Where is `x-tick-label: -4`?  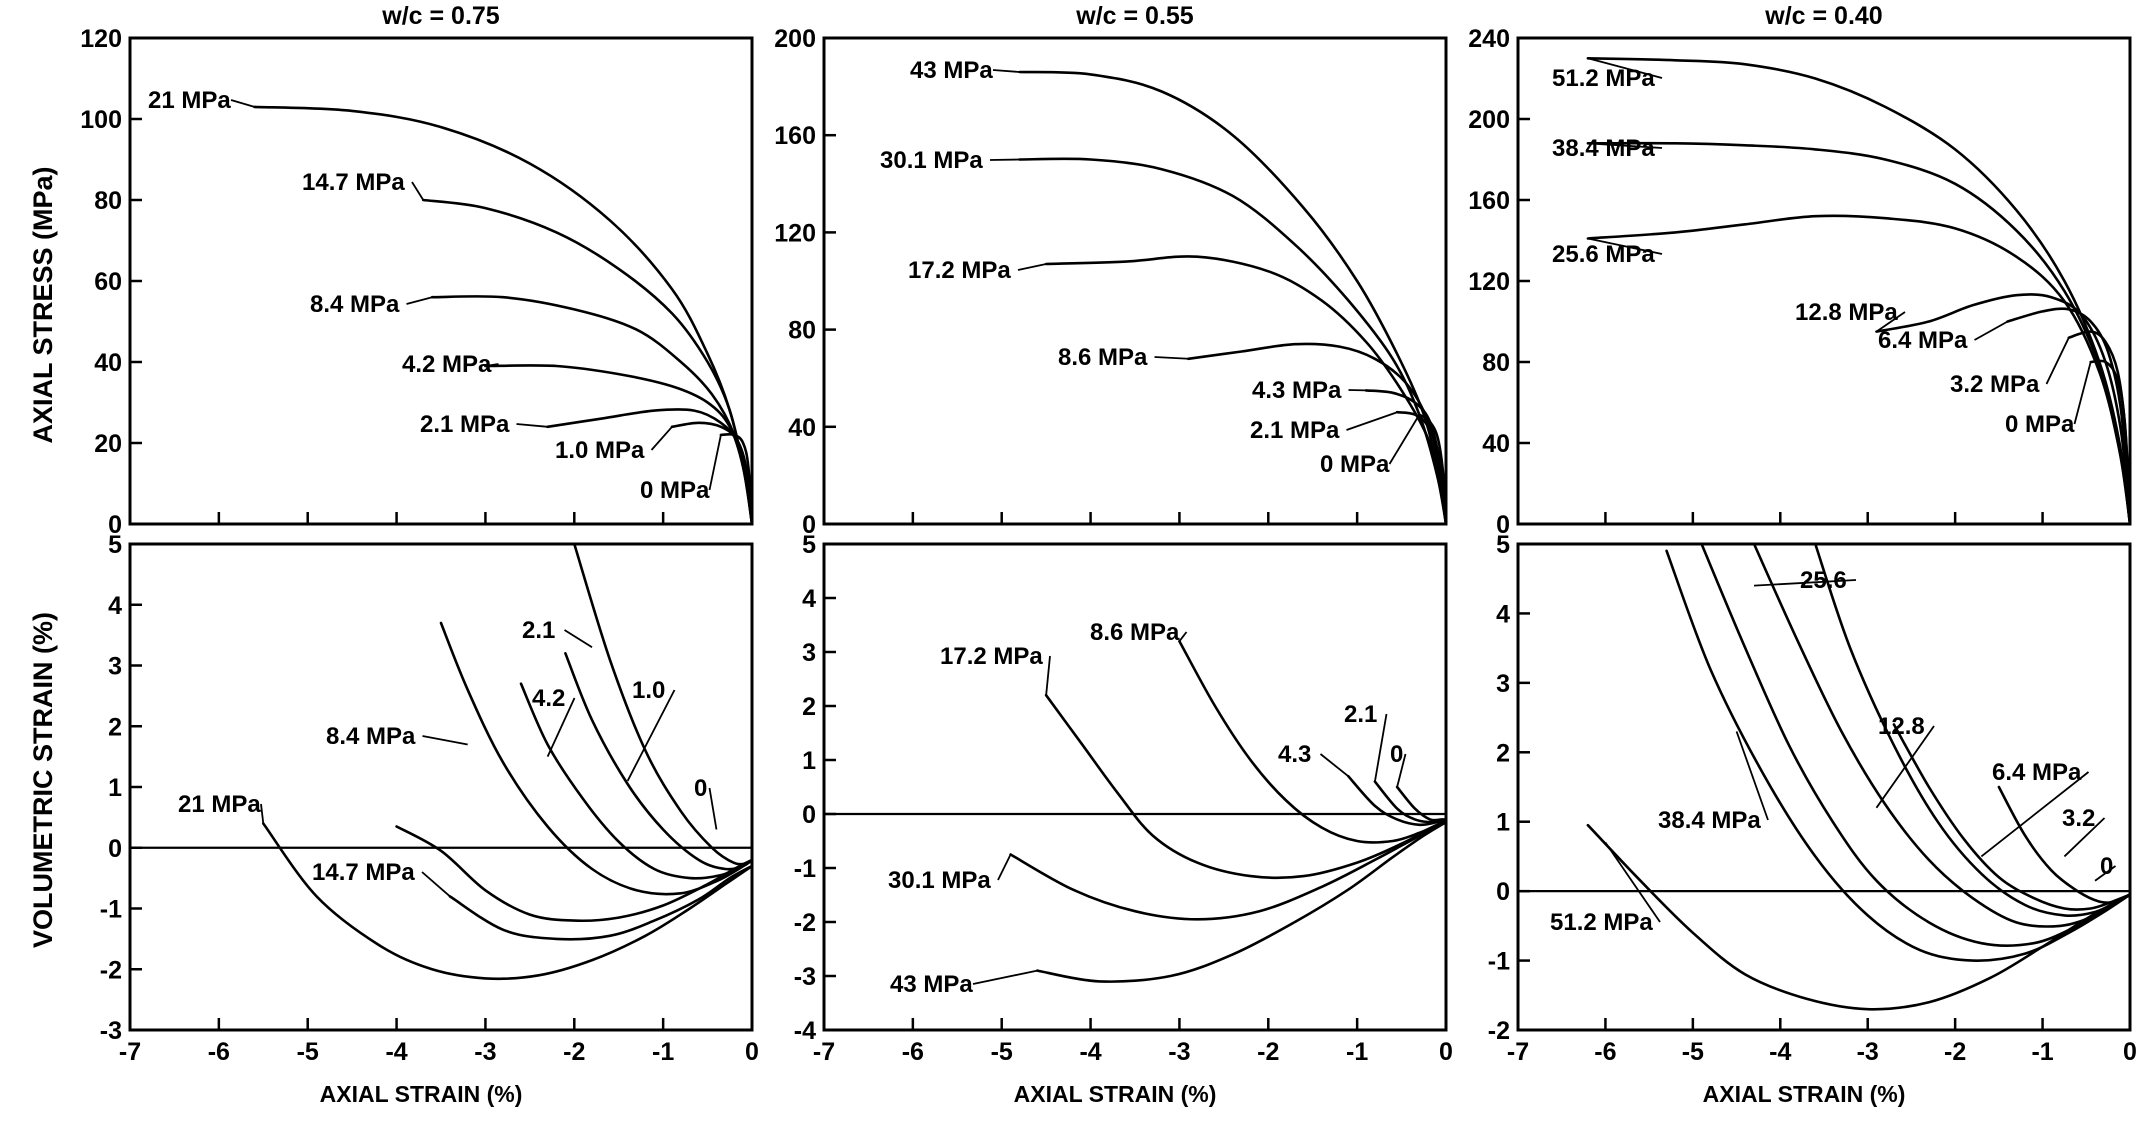
x-tick-label: -4 is located at coordinates (1780, 1052).